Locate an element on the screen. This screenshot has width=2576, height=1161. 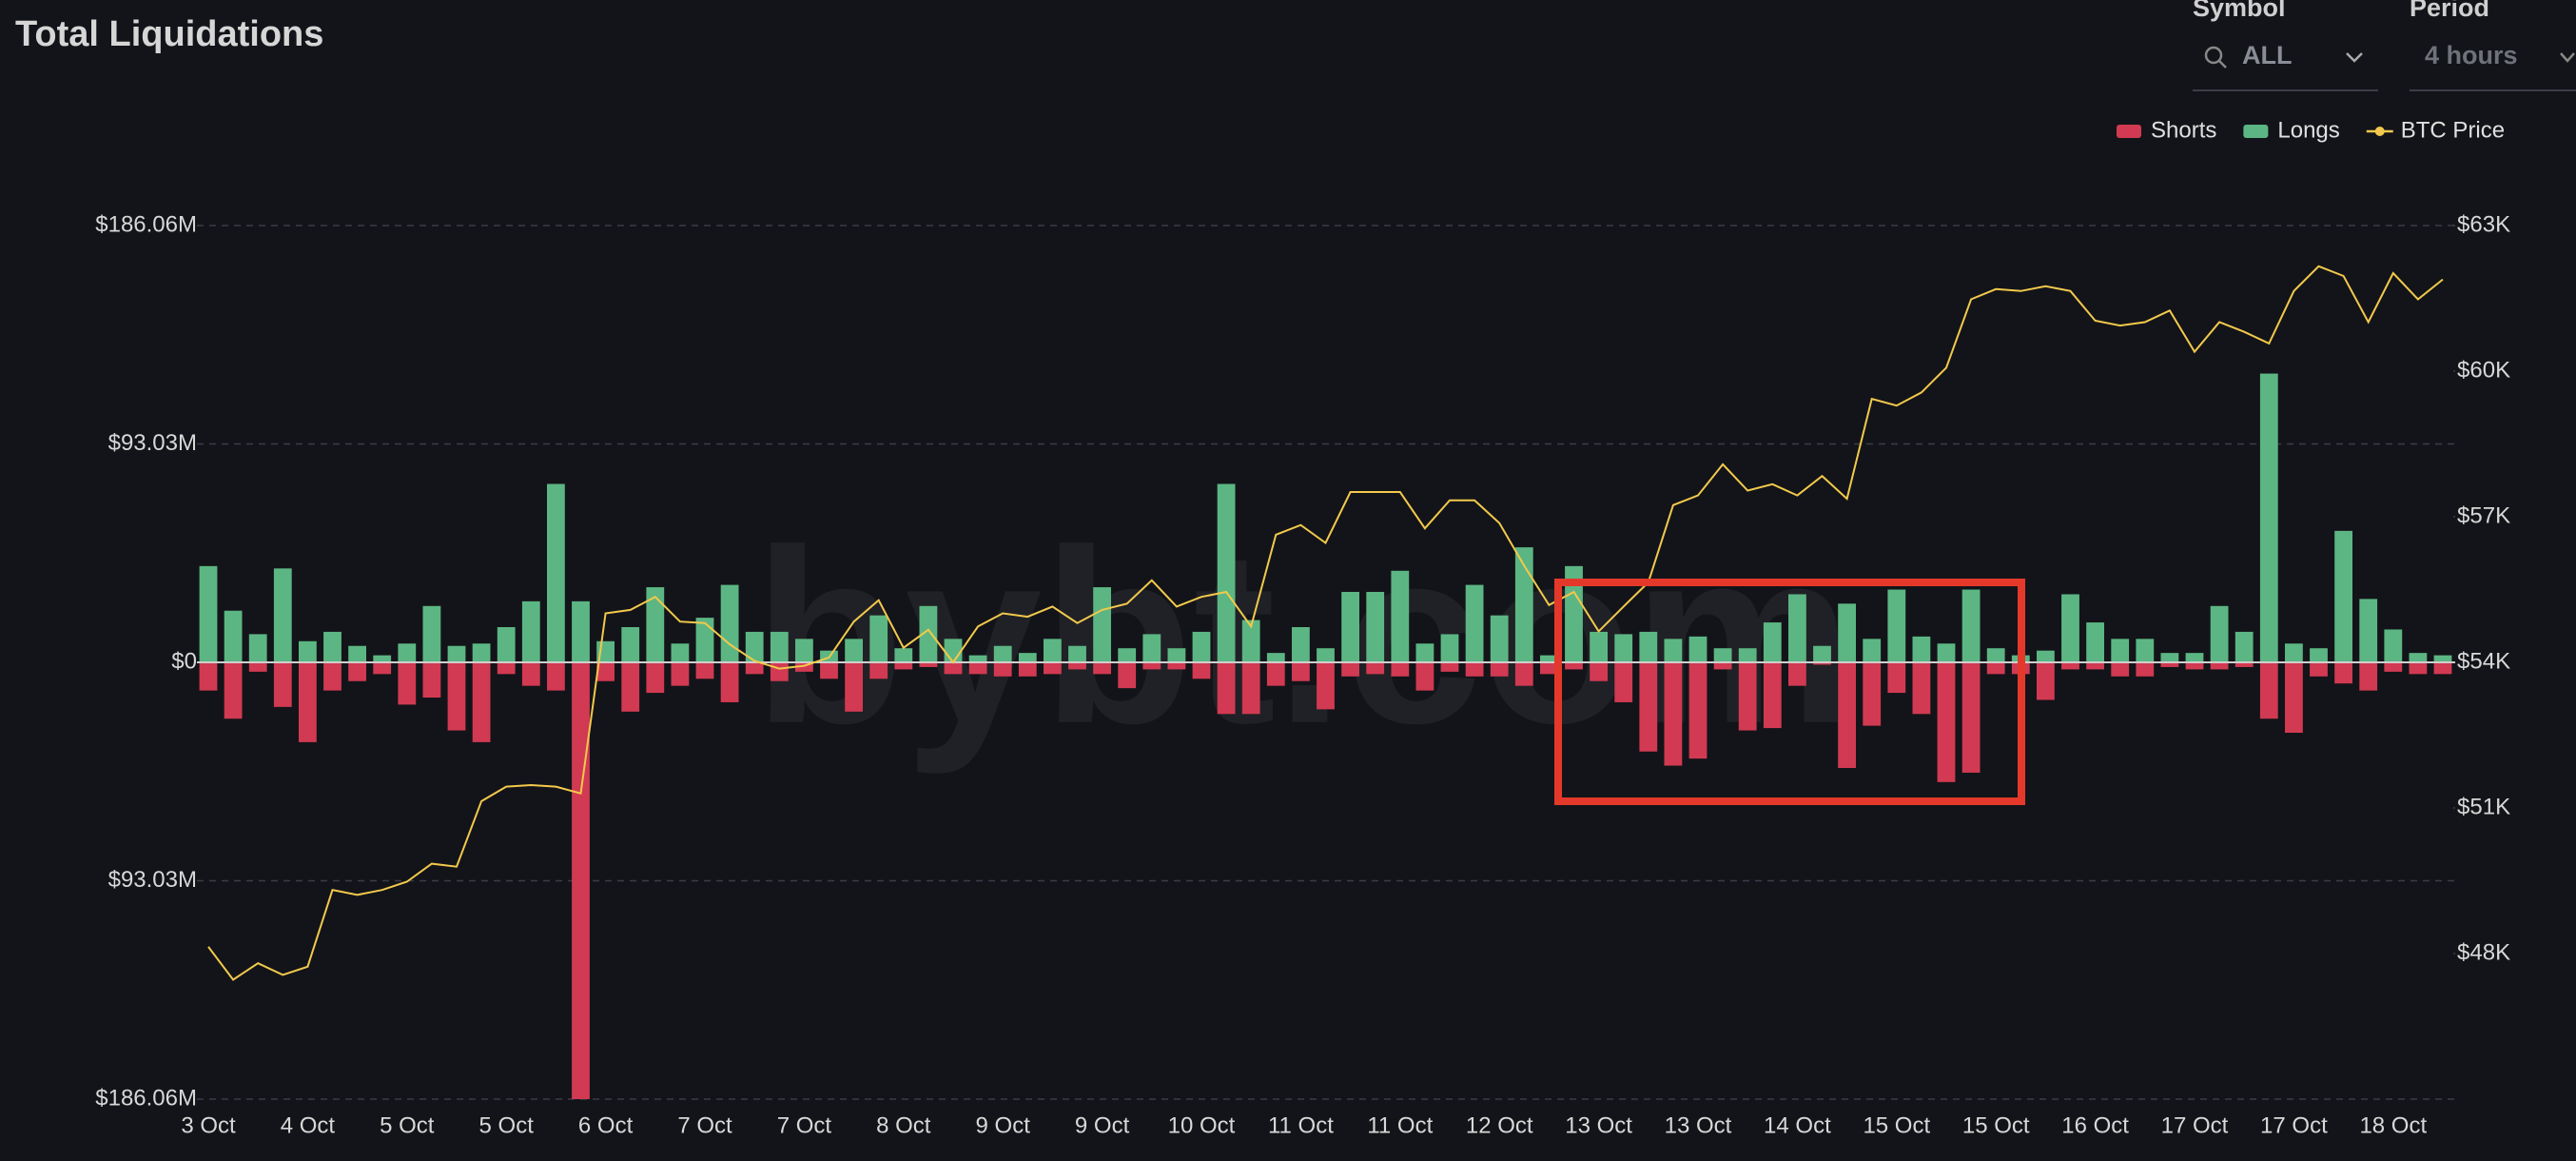
x-tick-label: 17 Oct is located at coordinates (2195, 1125).